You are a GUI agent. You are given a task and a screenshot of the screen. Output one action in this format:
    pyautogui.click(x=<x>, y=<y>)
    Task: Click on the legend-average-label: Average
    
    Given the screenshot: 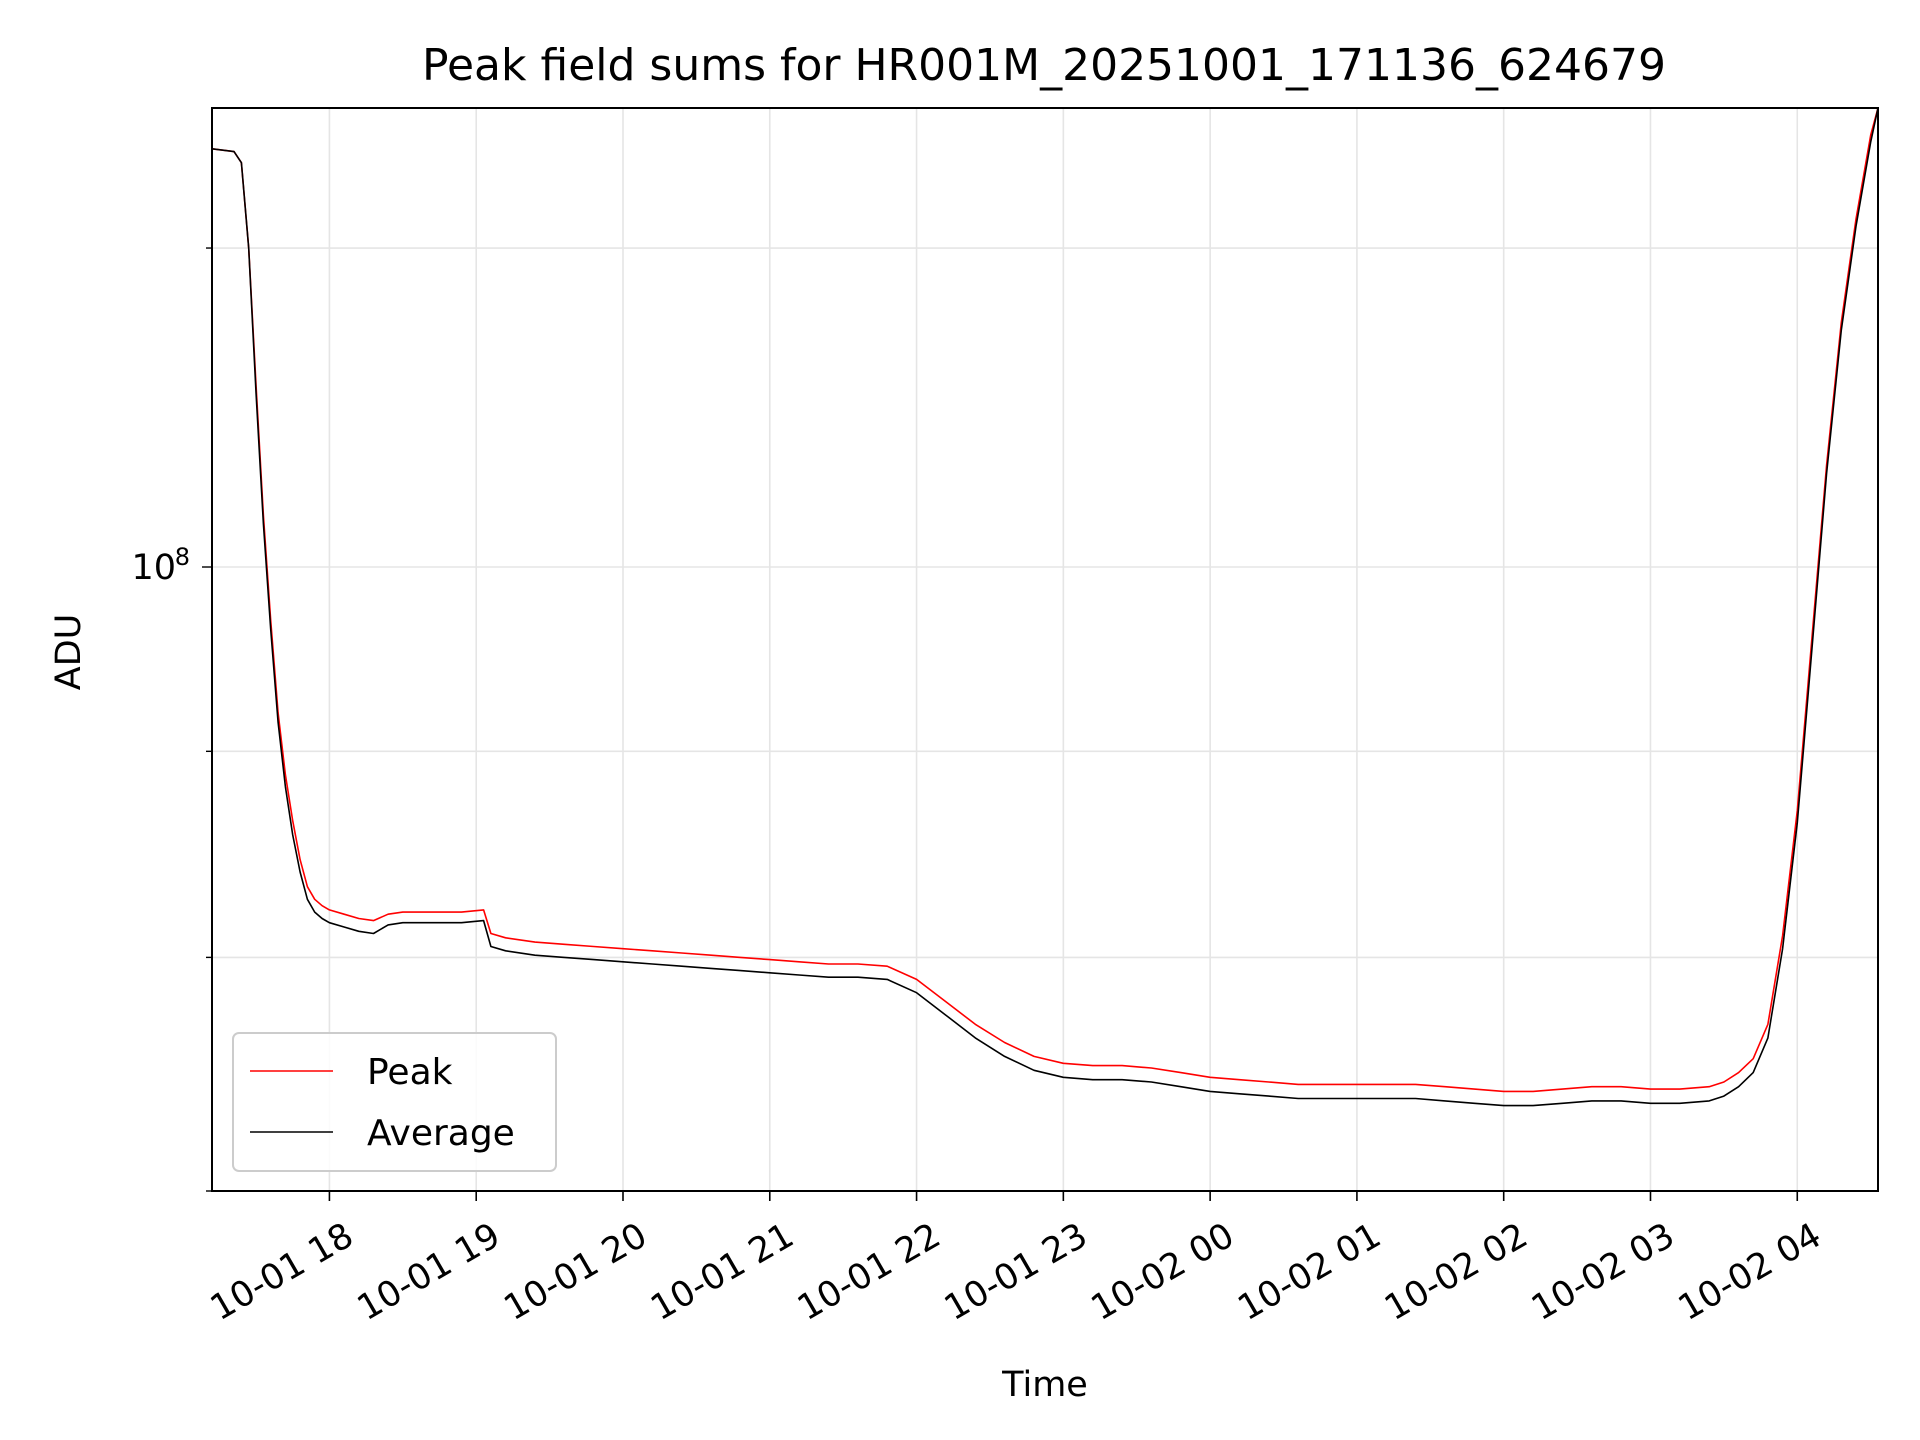 What is the action you would take?
    pyautogui.click(x=441, y=1133)
    